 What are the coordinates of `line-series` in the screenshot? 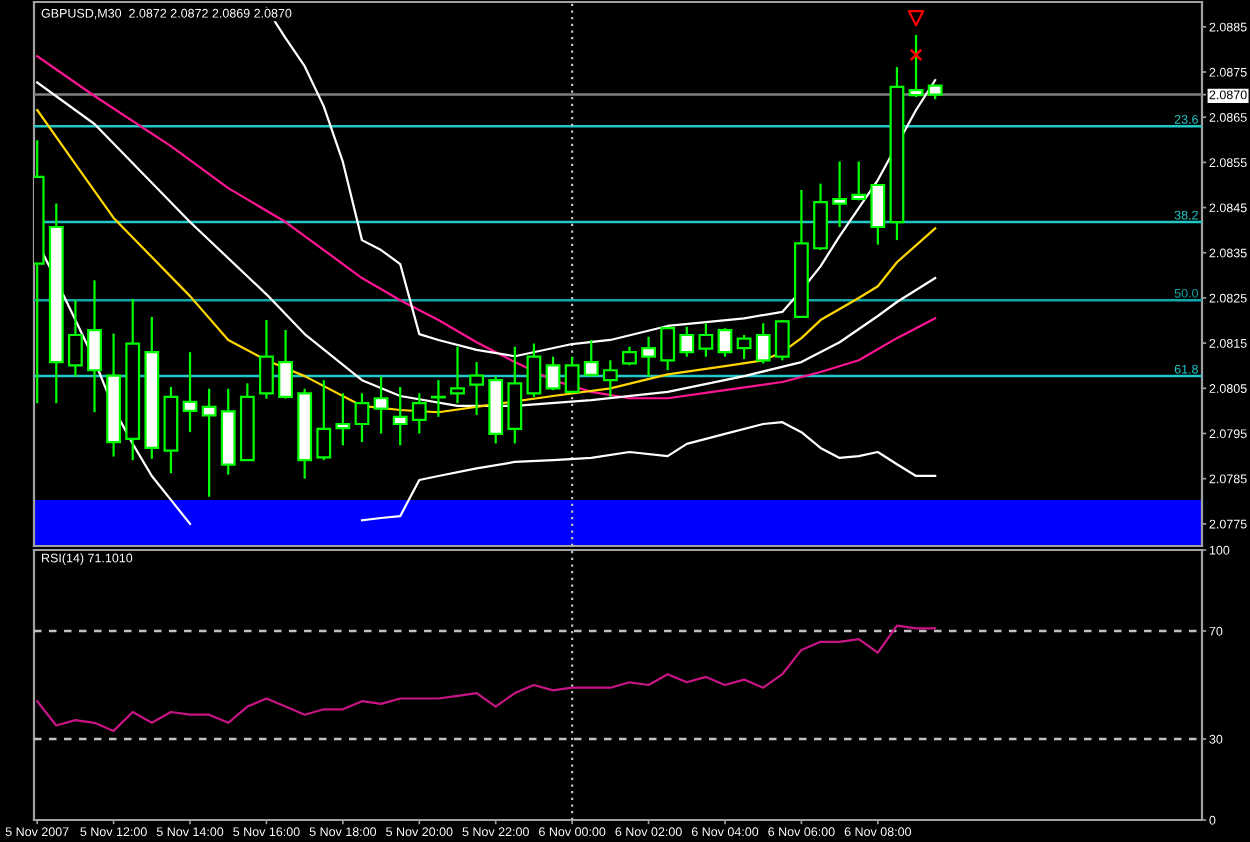 It's located at (486, 678).